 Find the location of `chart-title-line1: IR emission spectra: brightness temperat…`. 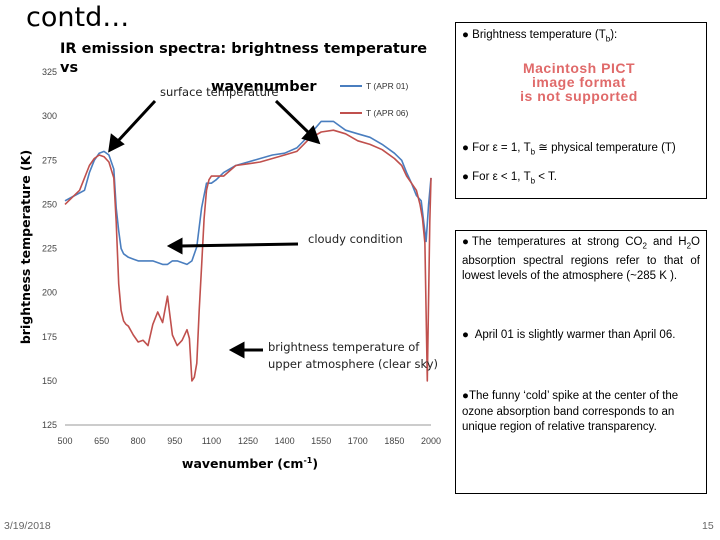

chart-title-line1: IR emission spectra: brightness temperat… is located at coordinates (244, 58).